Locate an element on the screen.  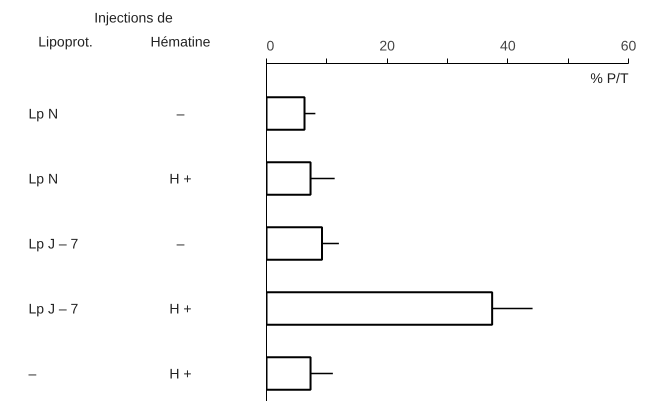
x-tick-label: 20 is located at coordinates (387, 46).